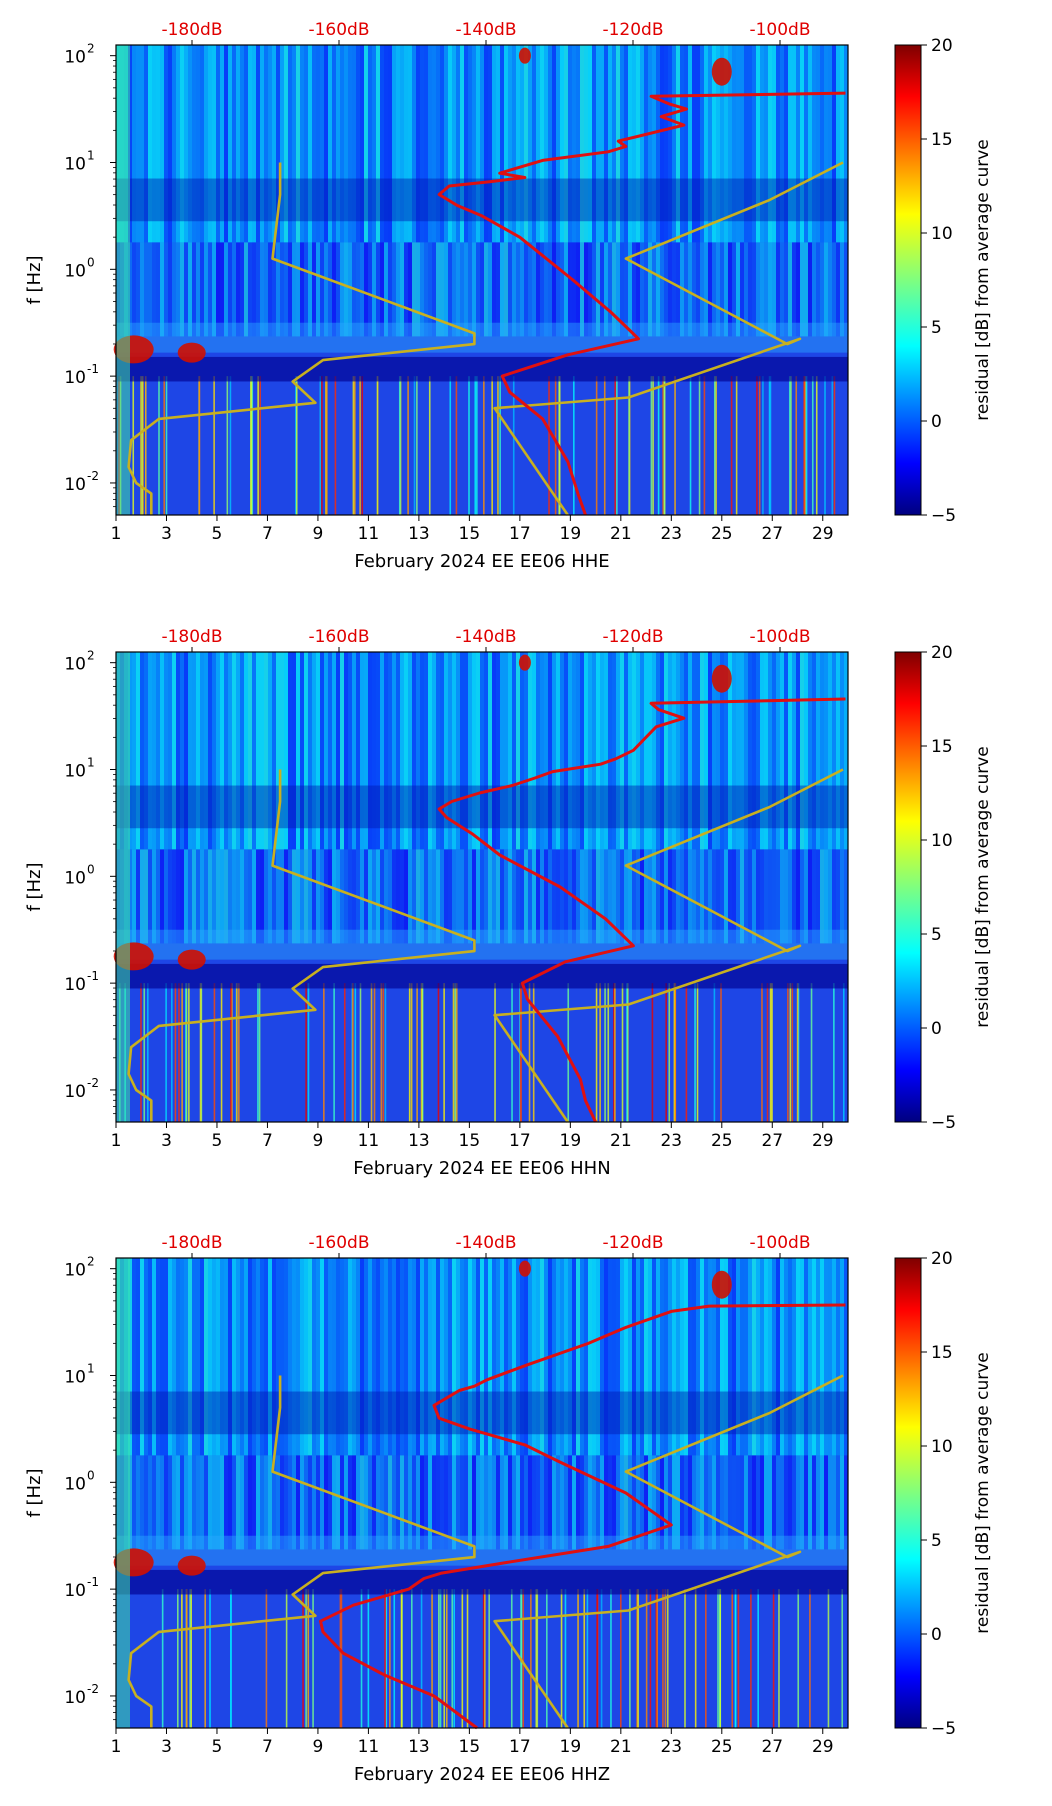 The image size is (1052, 1806). What do you see at coordinates (936, 1029) in the screenshot?
I see `colorbar-tick-label: 0` at bounding box center [936, 1029].